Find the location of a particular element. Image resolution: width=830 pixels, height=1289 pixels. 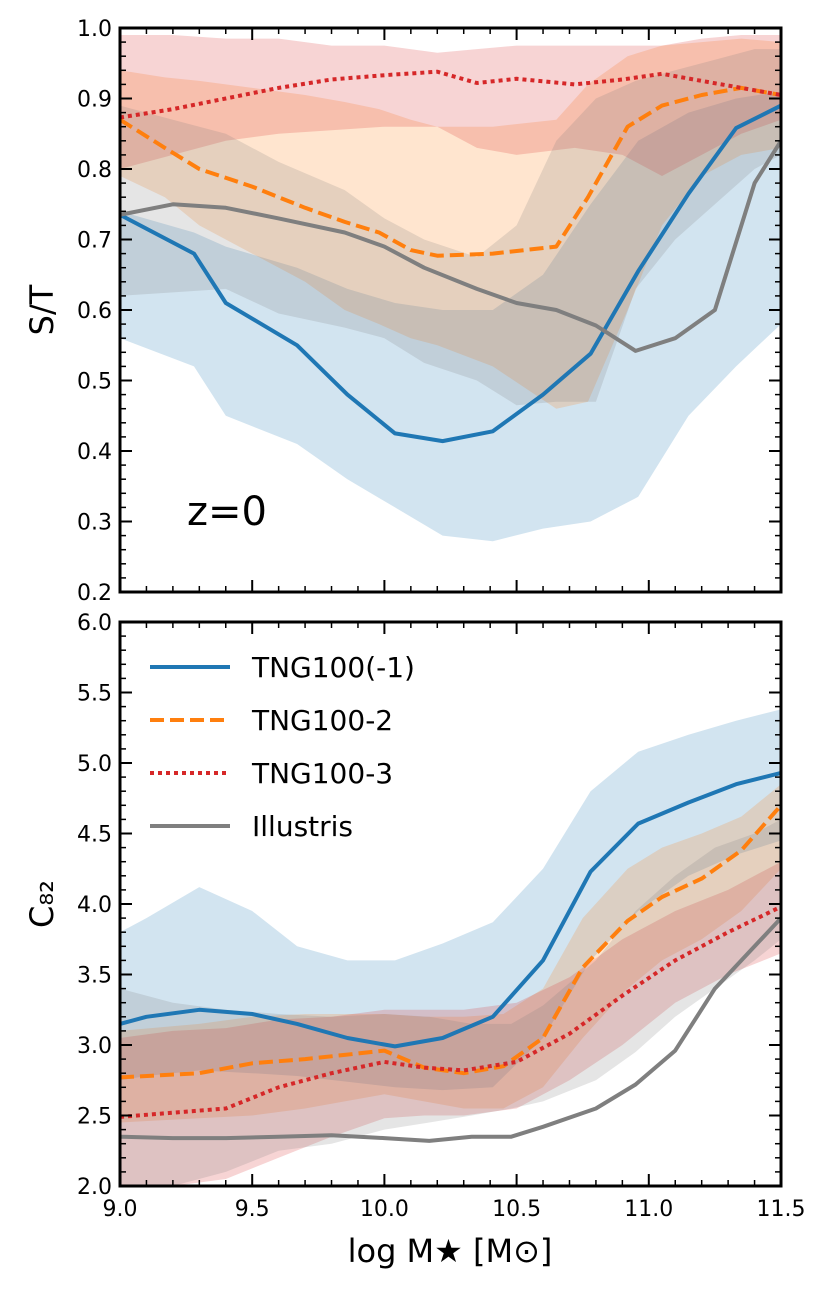

y-tick-label: 0.2 is located at coordinates (94, 593).